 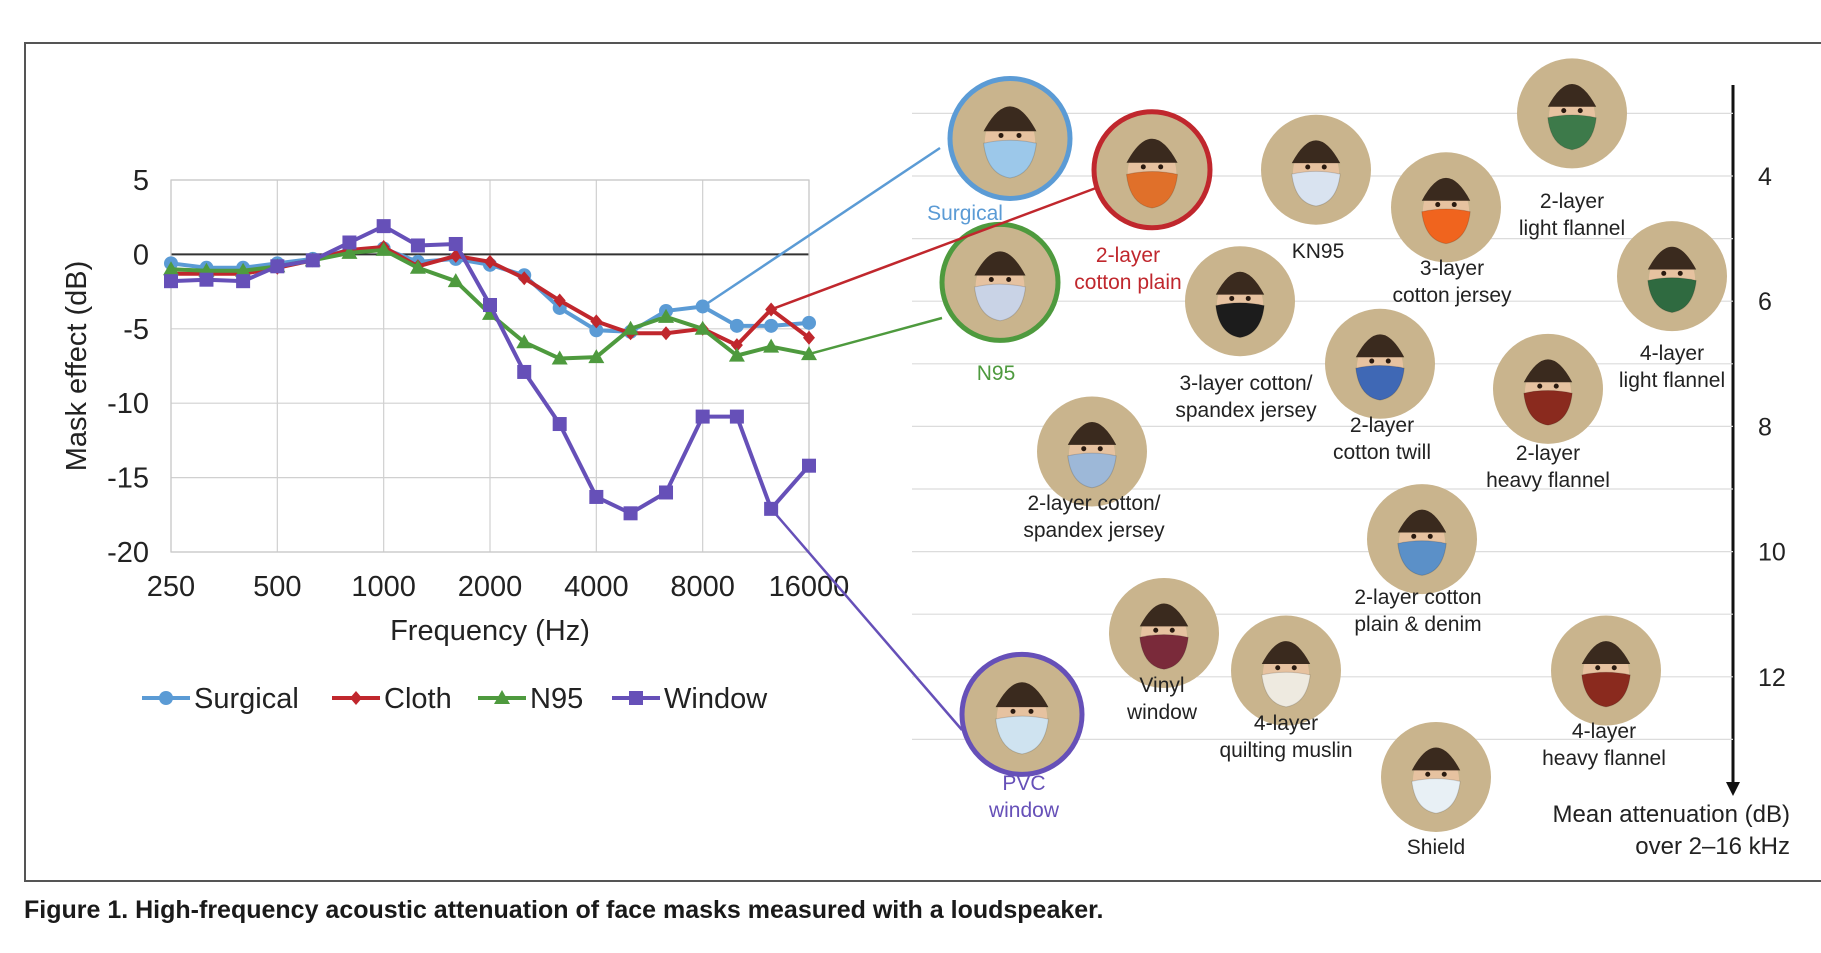 I want to click on mask-label: cotton jersey, so click(x=1452, y=295).